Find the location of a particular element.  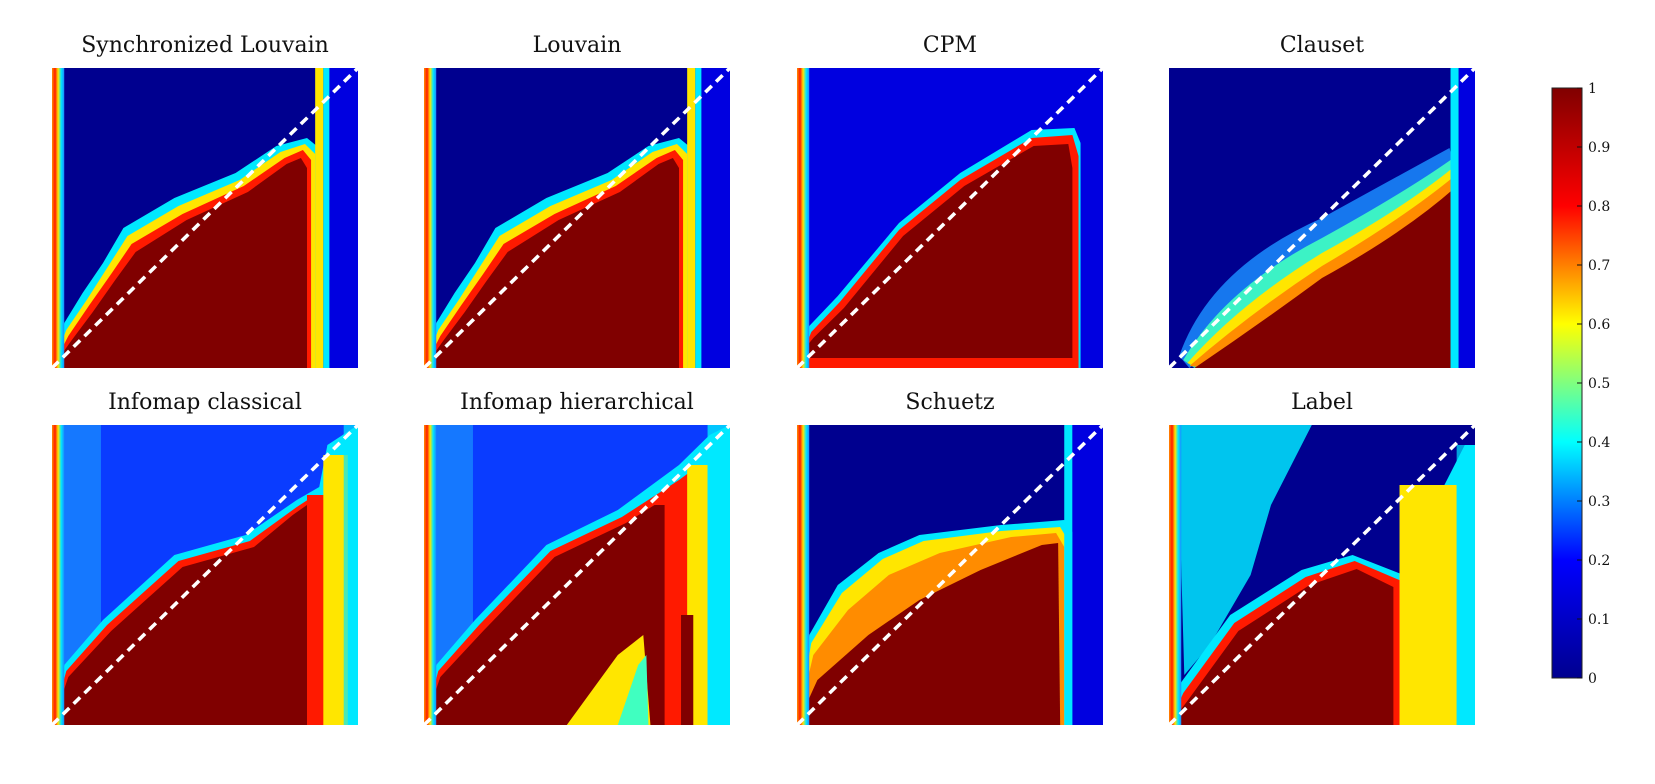

inner-high-strip is located at coordinates (687, 670).